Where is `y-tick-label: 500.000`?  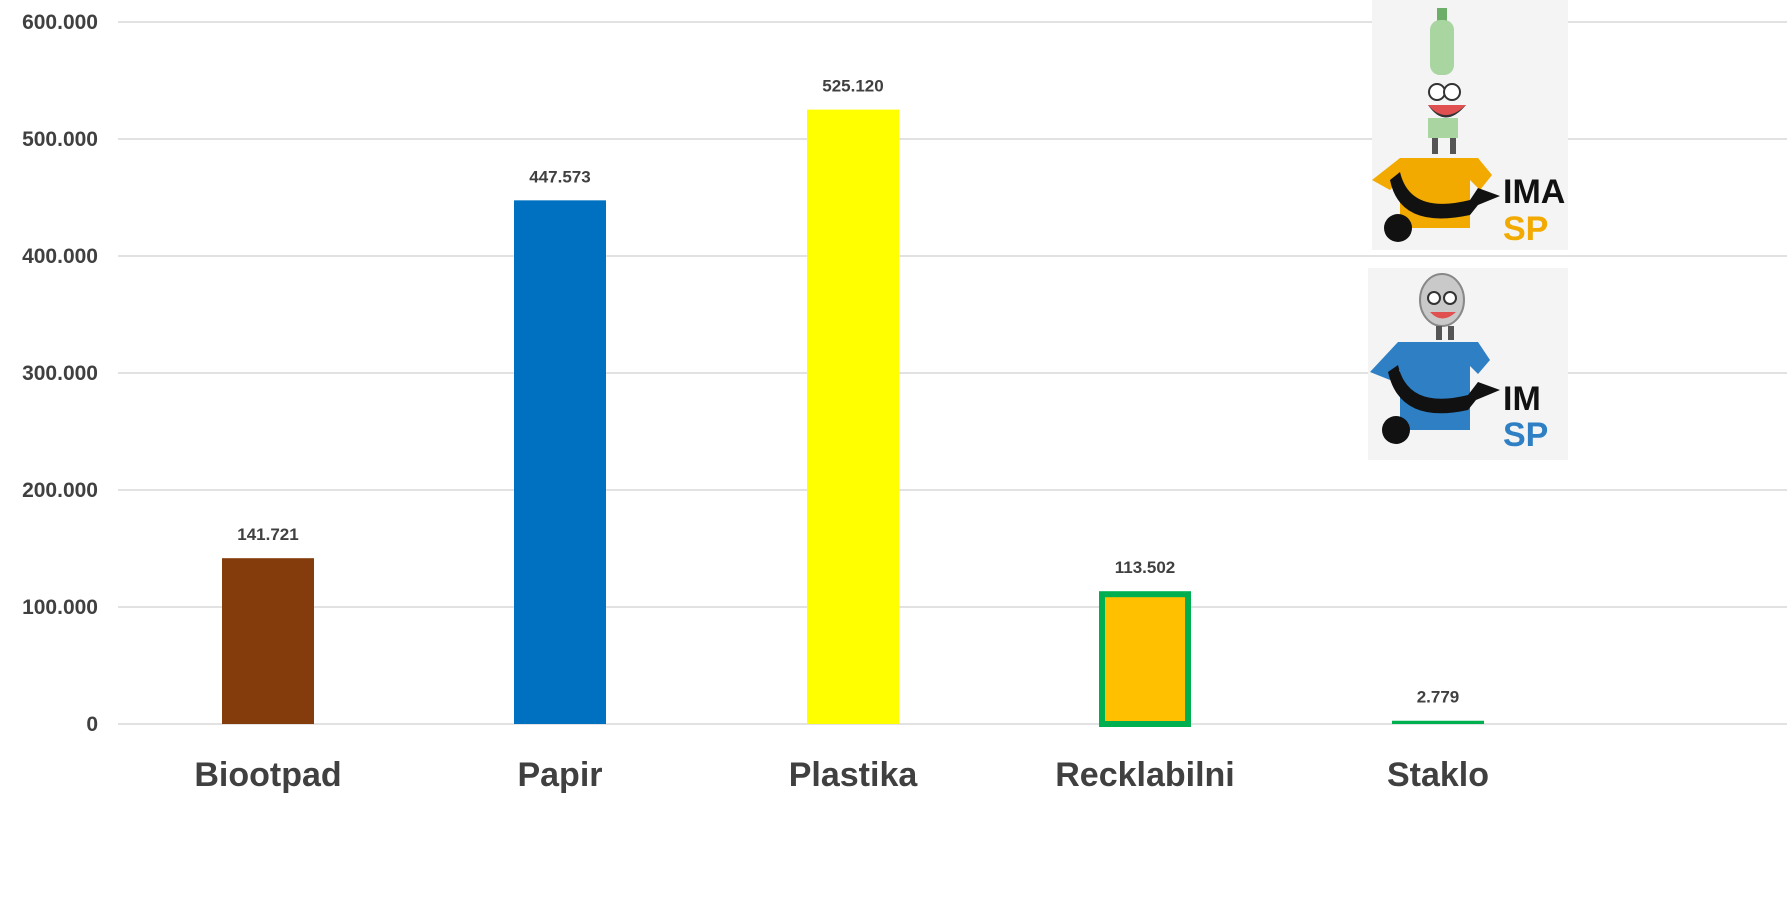
y-tick-label: 500.000 is located at coordinates (60, 139).